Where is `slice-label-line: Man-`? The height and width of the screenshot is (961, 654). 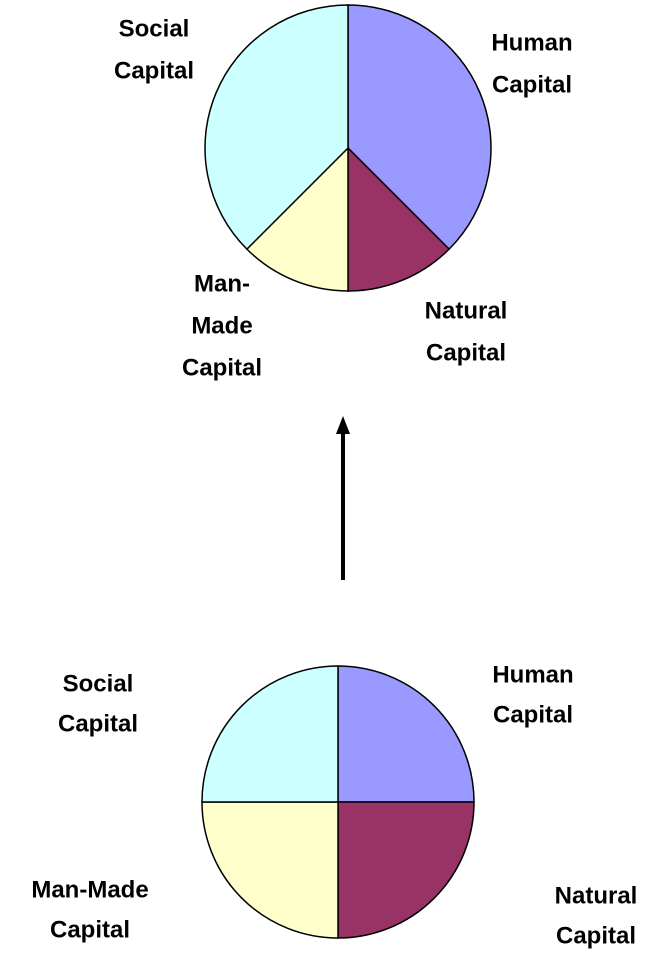
slice-label-line: Man- is located at coordinates (222, 283).